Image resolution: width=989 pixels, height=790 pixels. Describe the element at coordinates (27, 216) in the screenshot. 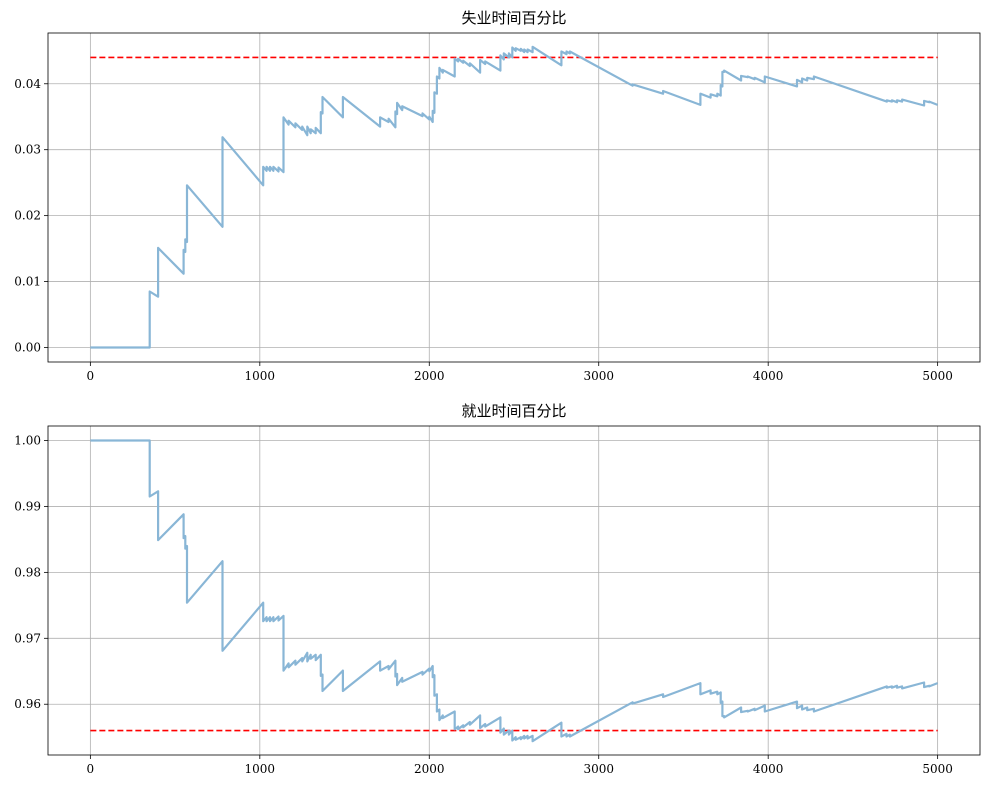

I see `y-tick-label: 0.02` at that location.